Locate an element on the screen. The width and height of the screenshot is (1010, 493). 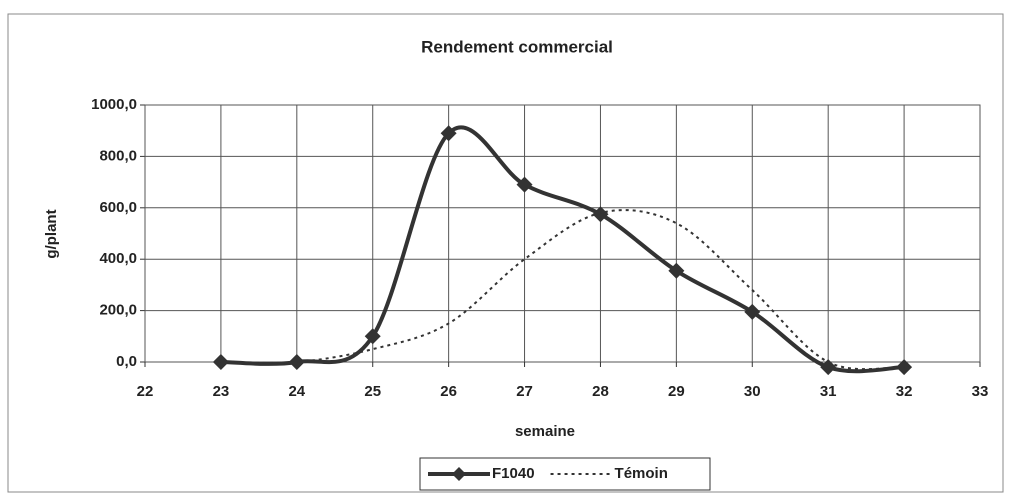
y-tick-label: 600,0 is located at coordinates (118, 207).